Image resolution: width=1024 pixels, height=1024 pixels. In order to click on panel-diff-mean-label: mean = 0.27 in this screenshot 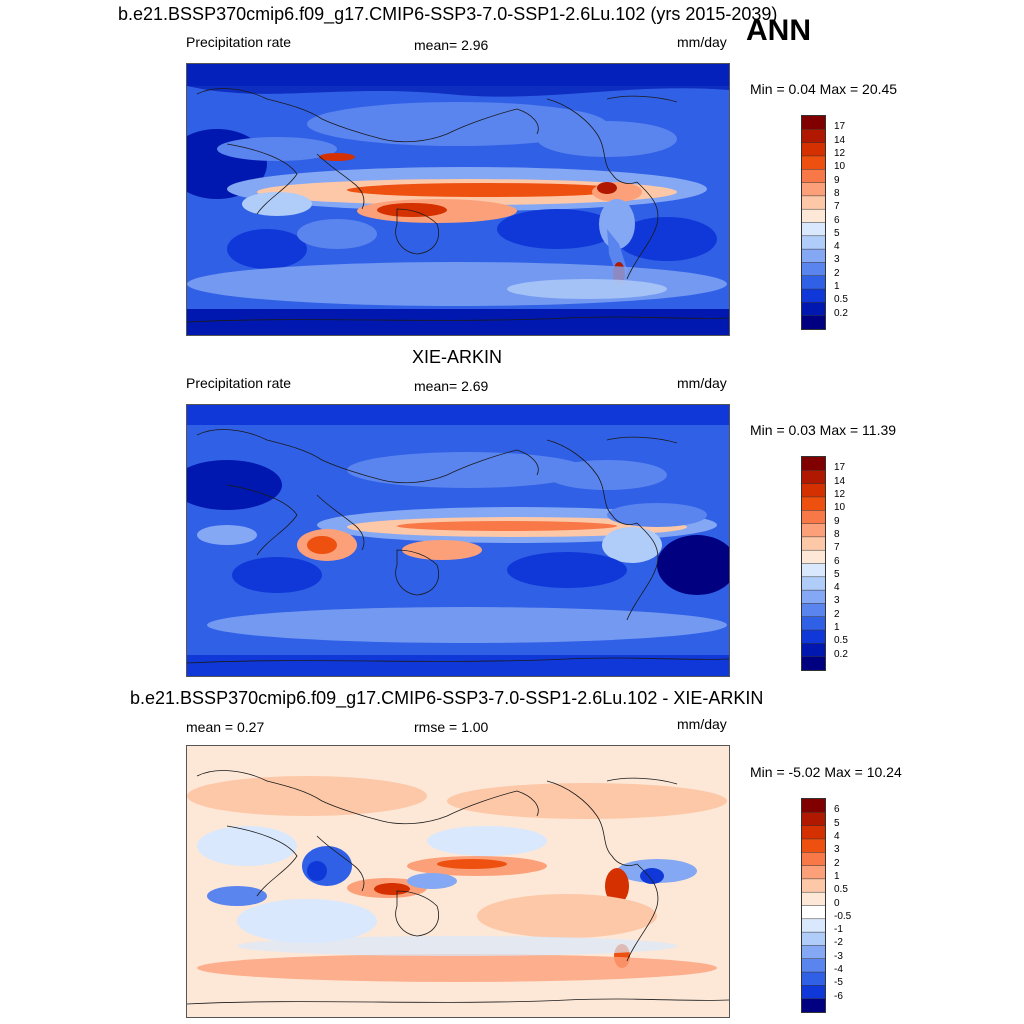, I will do `click(225, 727)`.